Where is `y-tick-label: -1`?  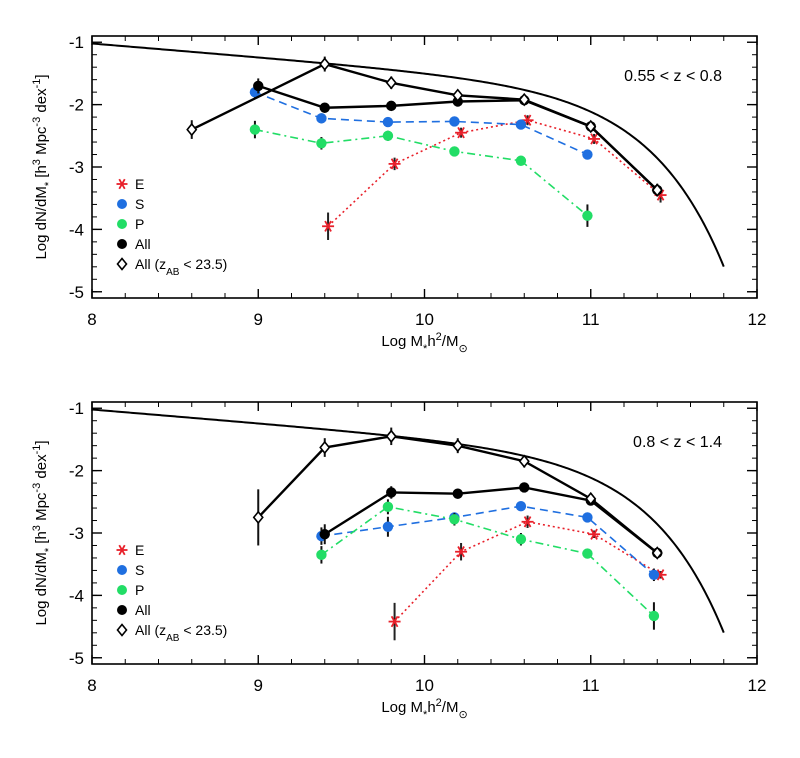 y-tick-label: -1 is located at coordinates (76, 42).